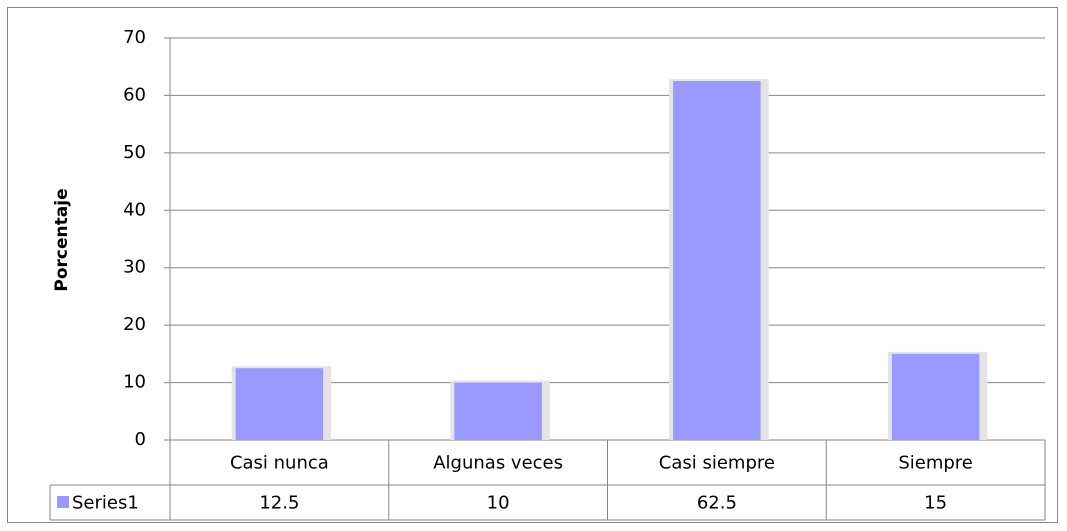 Image resolution: width=1067 pixels, height=531 pixels. What do you see at coordinates (134, 324) in the screenshot?
I see `y-tick-label: 20` at bounding box center [134, 324].